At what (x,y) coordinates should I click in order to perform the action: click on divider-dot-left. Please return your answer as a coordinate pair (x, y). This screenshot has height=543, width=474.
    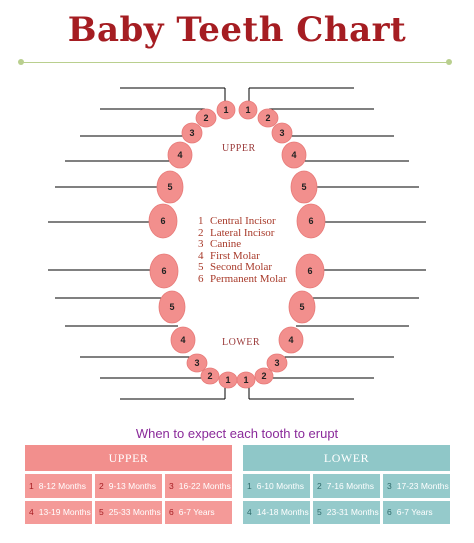
    Looking at the image, I should click on (21, 62).